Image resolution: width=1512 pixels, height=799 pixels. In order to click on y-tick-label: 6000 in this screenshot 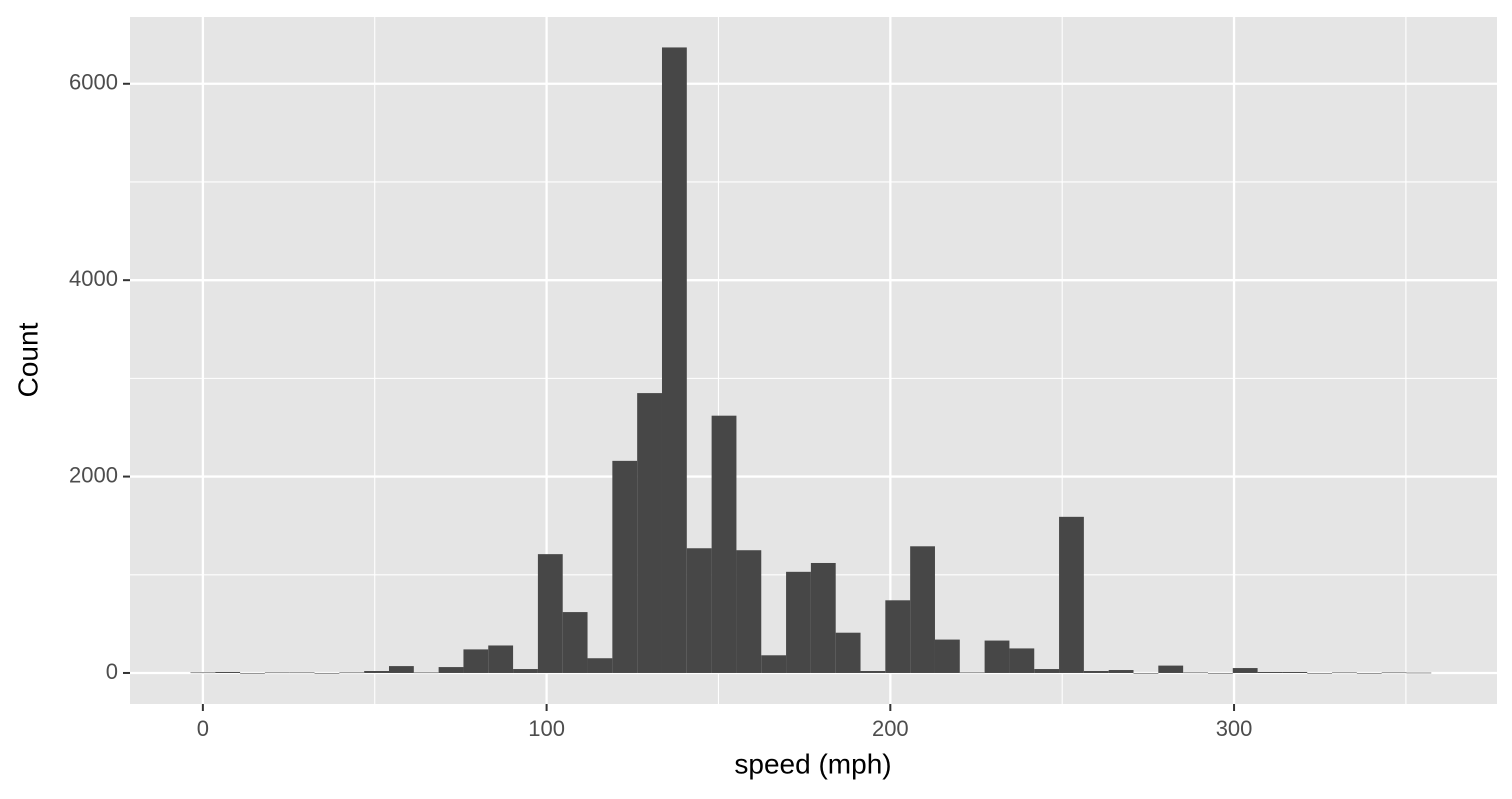, I will do `click(93, 82)`.